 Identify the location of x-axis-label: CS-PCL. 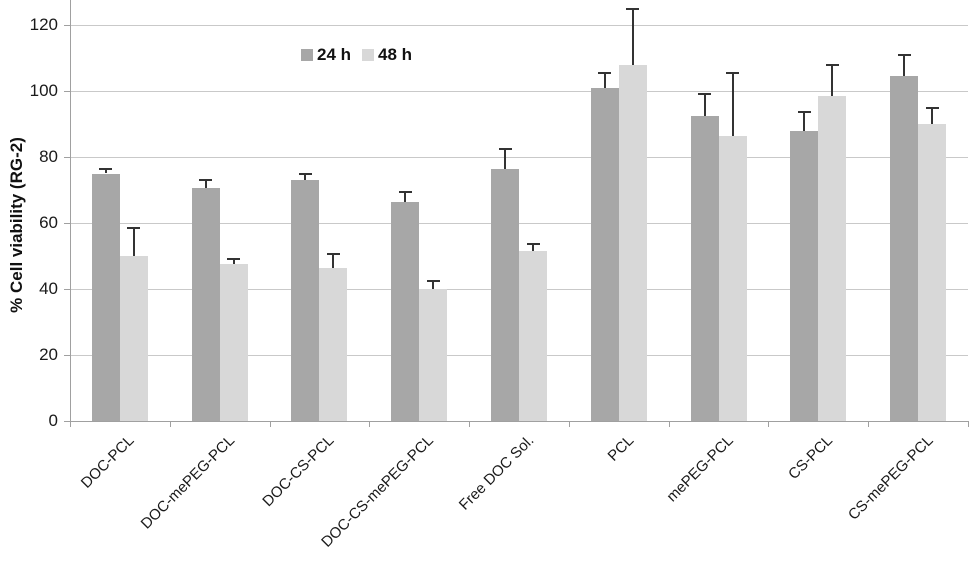
(811, 457).